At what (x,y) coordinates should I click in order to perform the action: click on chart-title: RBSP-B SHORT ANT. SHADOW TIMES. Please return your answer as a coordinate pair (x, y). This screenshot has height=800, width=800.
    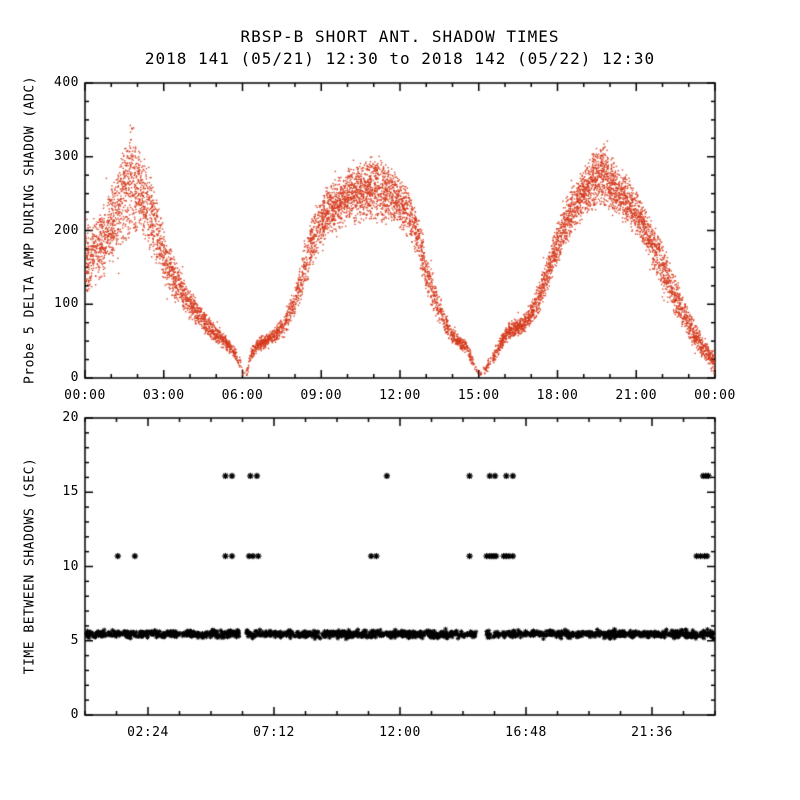
    Looking at the image, I should click on (400, 36).